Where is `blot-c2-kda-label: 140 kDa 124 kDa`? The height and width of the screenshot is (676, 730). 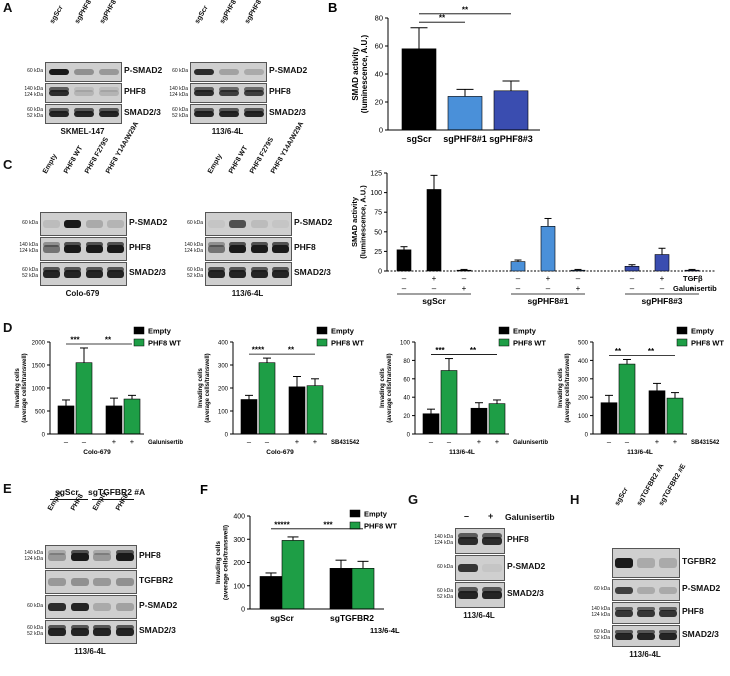 blot-c2-kda-label: 140 kDa 124 kDa is located at coordinates (193, 248).